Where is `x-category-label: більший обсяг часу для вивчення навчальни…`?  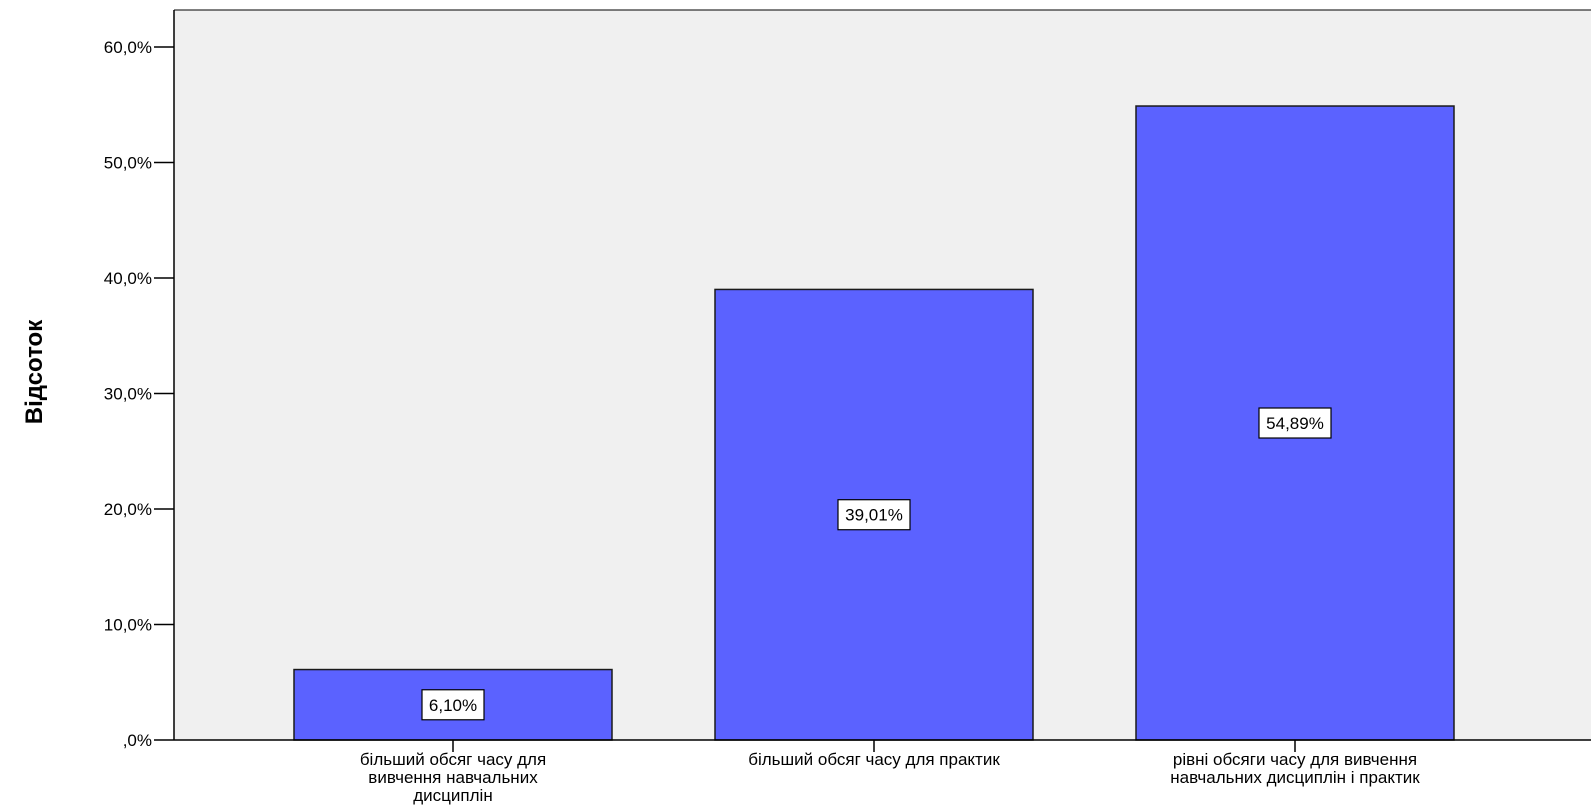
x-category-label: більший обсяг часу для вивчення навчальни… is located at coordinates (453, 777).